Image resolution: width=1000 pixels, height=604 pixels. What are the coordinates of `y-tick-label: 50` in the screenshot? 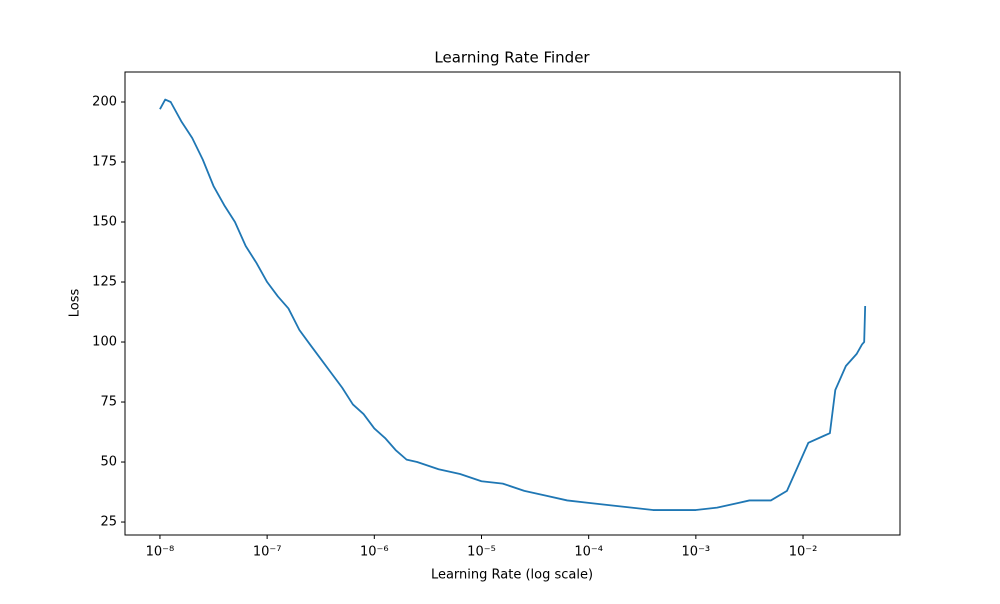 It's located at (108, 462).